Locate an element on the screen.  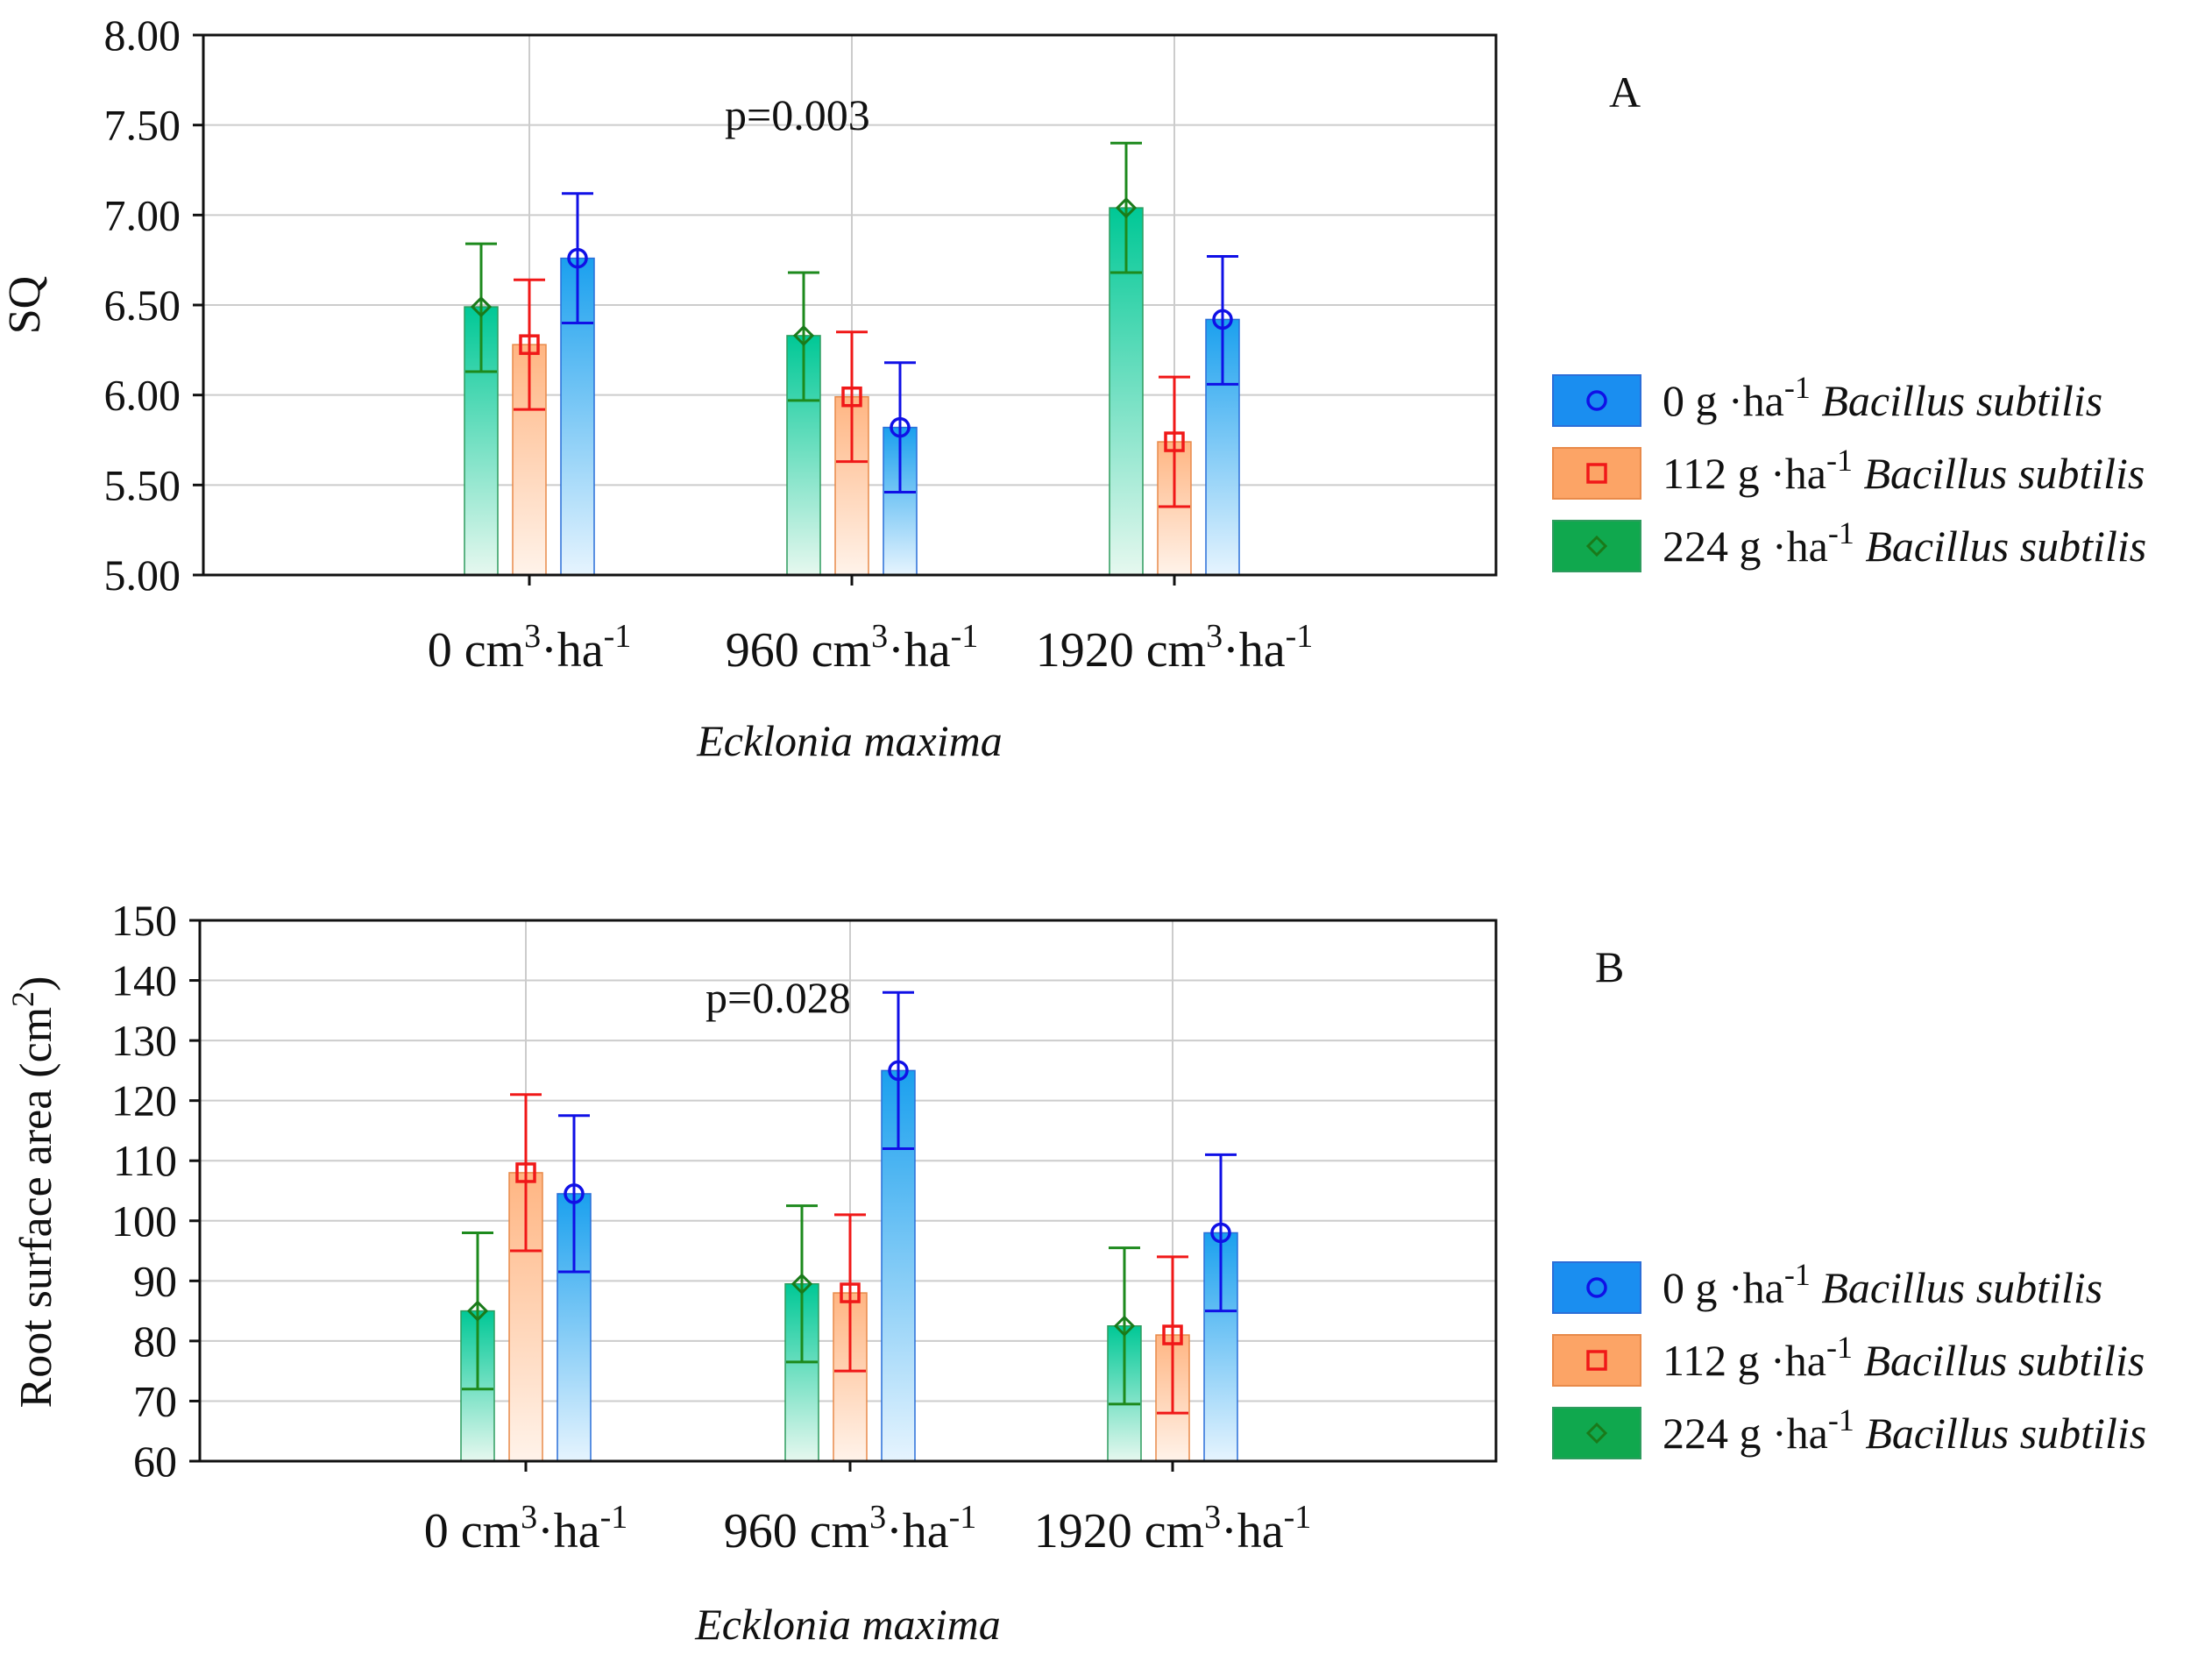
a-legend-swatch-blue is located at coordinates (1596, 400).